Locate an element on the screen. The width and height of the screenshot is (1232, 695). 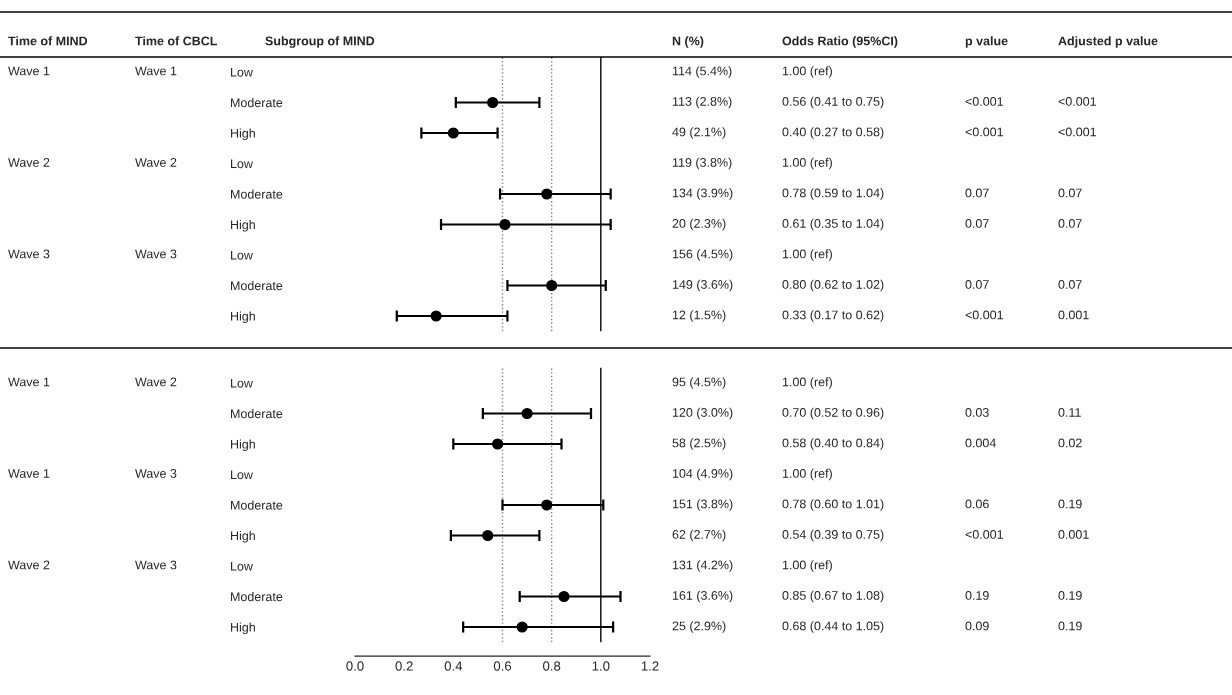
text: 0.03 is located at coordinates (977, 412).